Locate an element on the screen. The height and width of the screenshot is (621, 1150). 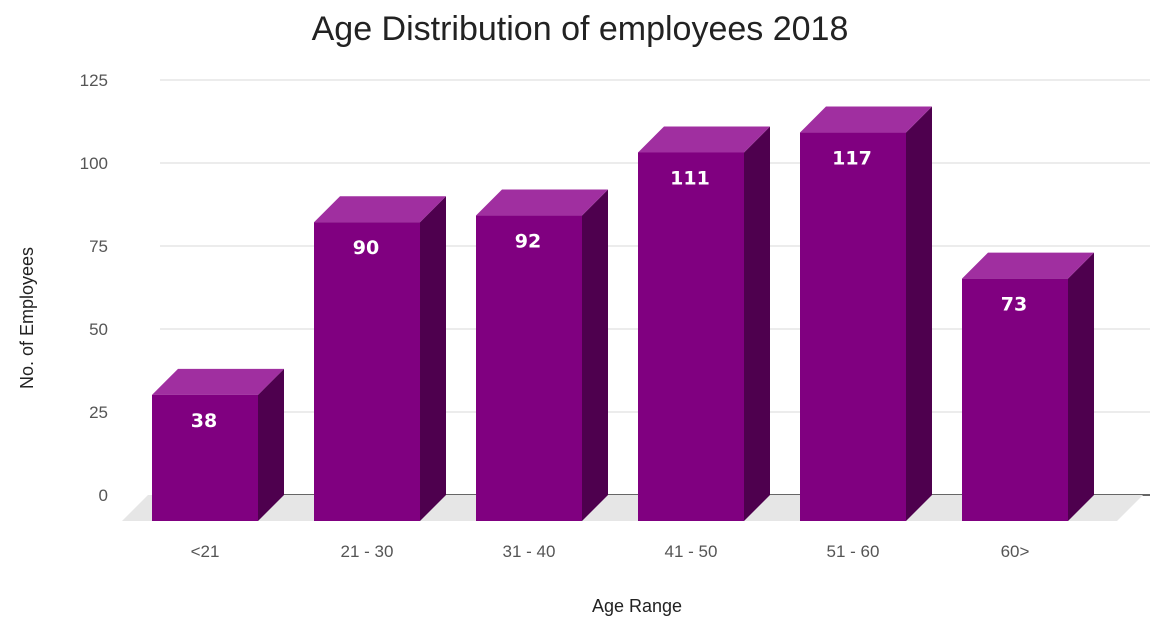
y-tick-label: 125 is located at coordinates (94, 80).